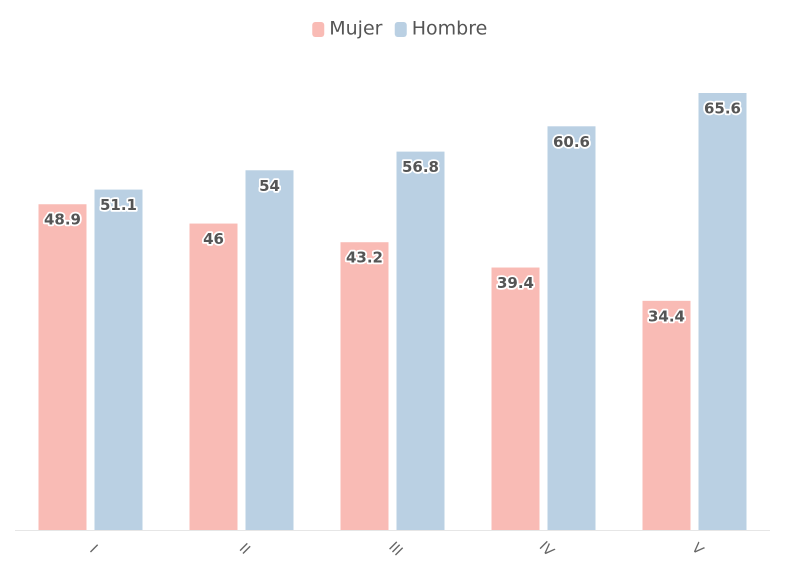  Describe the element at coordinates (269, 186) in the screenshot. I see `data-label: 54` at that location.